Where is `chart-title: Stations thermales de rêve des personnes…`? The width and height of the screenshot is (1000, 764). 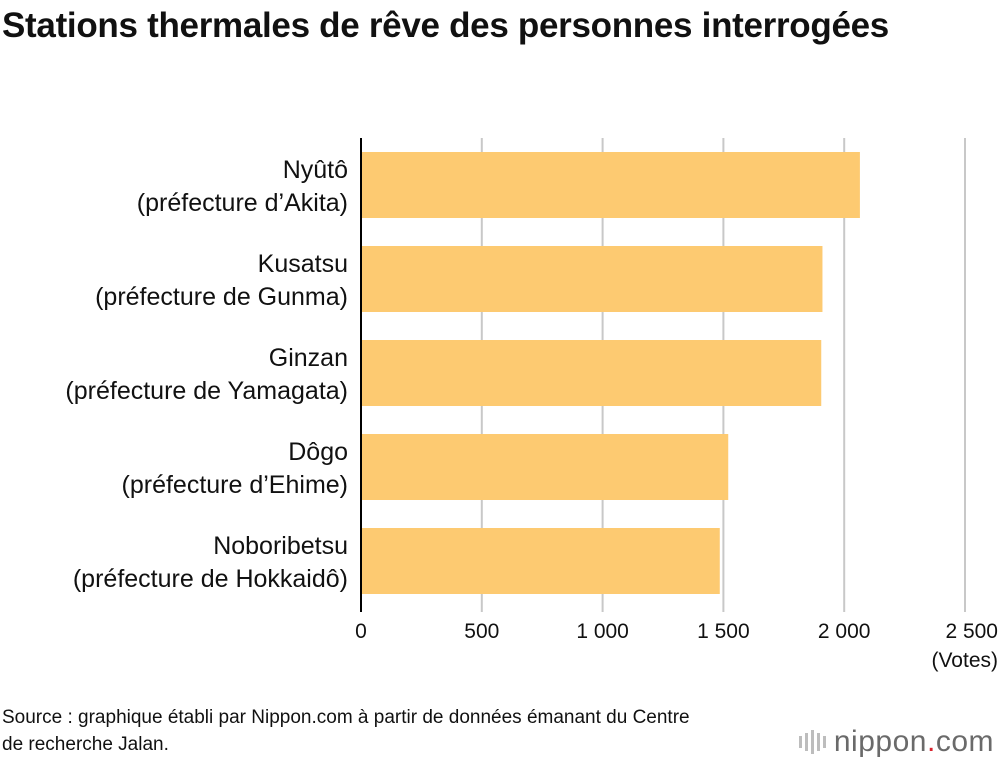 chart-title: Stations thermales de rêve des personnes… is located at coordinates (445, 25).